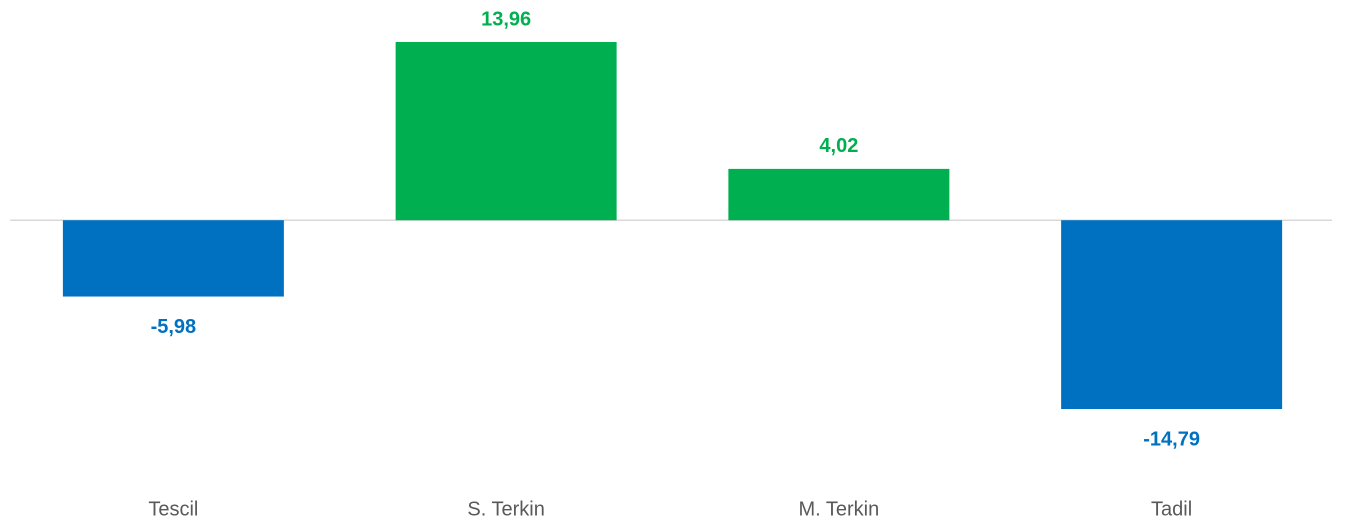 Image resolution: width=1347 pixels, height=526 pixels. What do you see at coordinates (838, 509) in the screenshot?
I see `x-tick-label: M. Terkin` at bounding box center [838, 509].